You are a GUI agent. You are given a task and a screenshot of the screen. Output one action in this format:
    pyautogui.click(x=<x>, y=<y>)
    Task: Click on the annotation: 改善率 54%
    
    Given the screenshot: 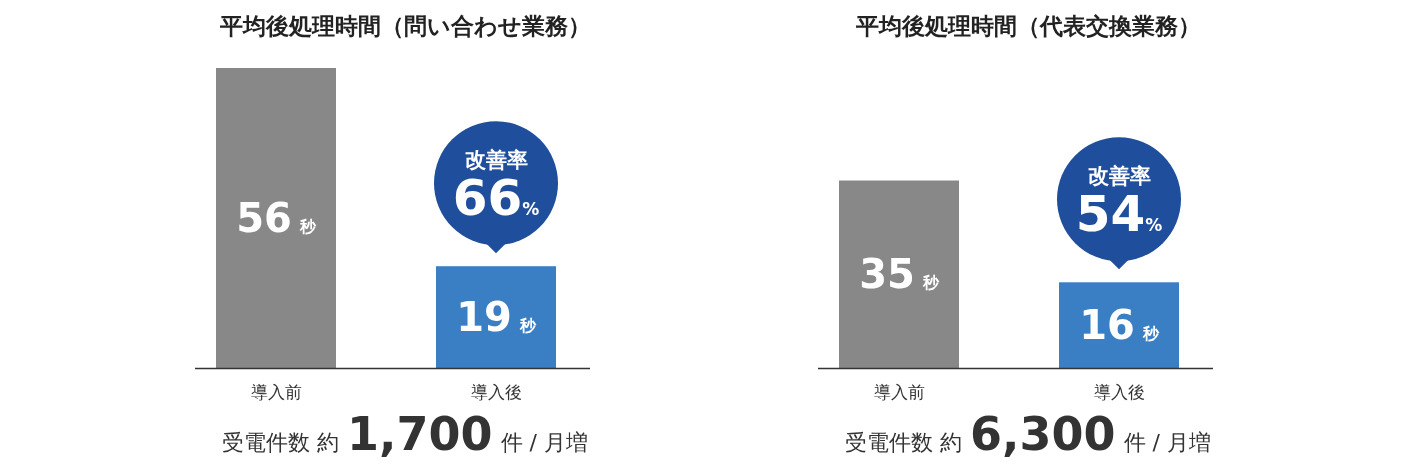 What is the action you would take?
    pyautogui.click(x=1119, y=204)
    